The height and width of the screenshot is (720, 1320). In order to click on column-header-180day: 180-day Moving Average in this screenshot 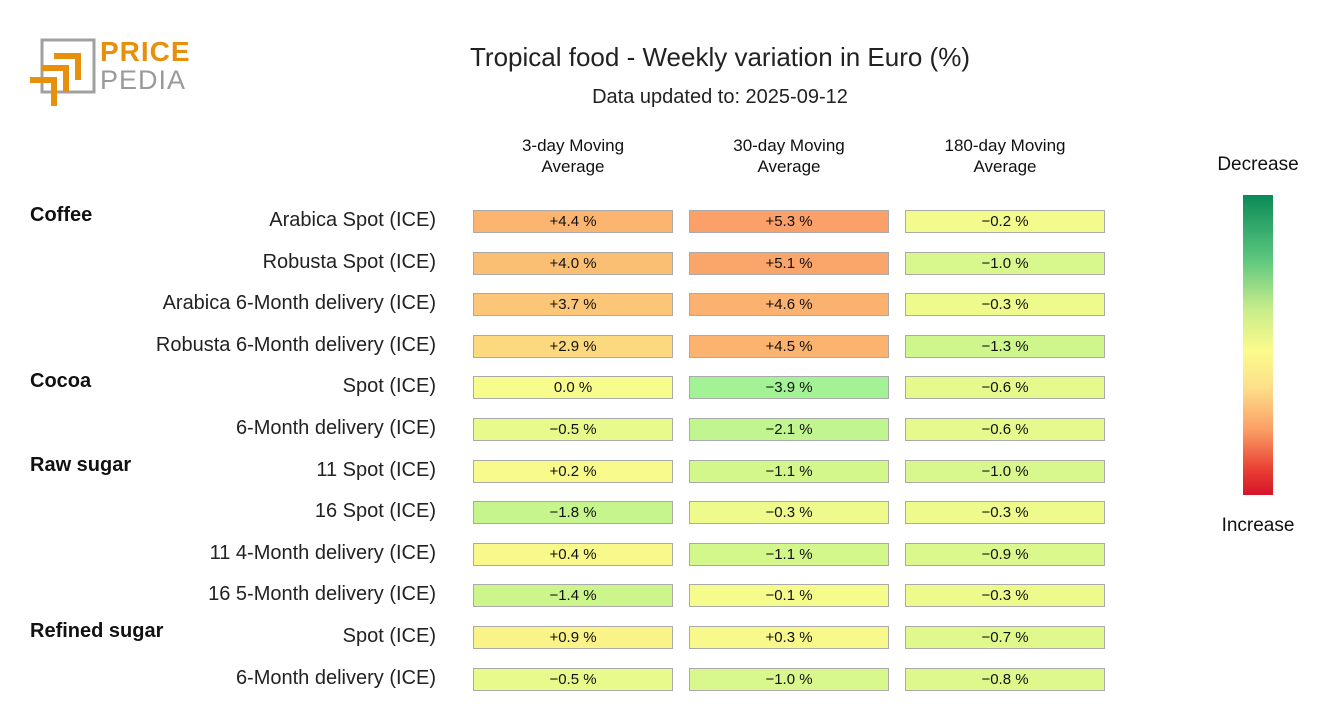, I will do `click(1005, 156)`.